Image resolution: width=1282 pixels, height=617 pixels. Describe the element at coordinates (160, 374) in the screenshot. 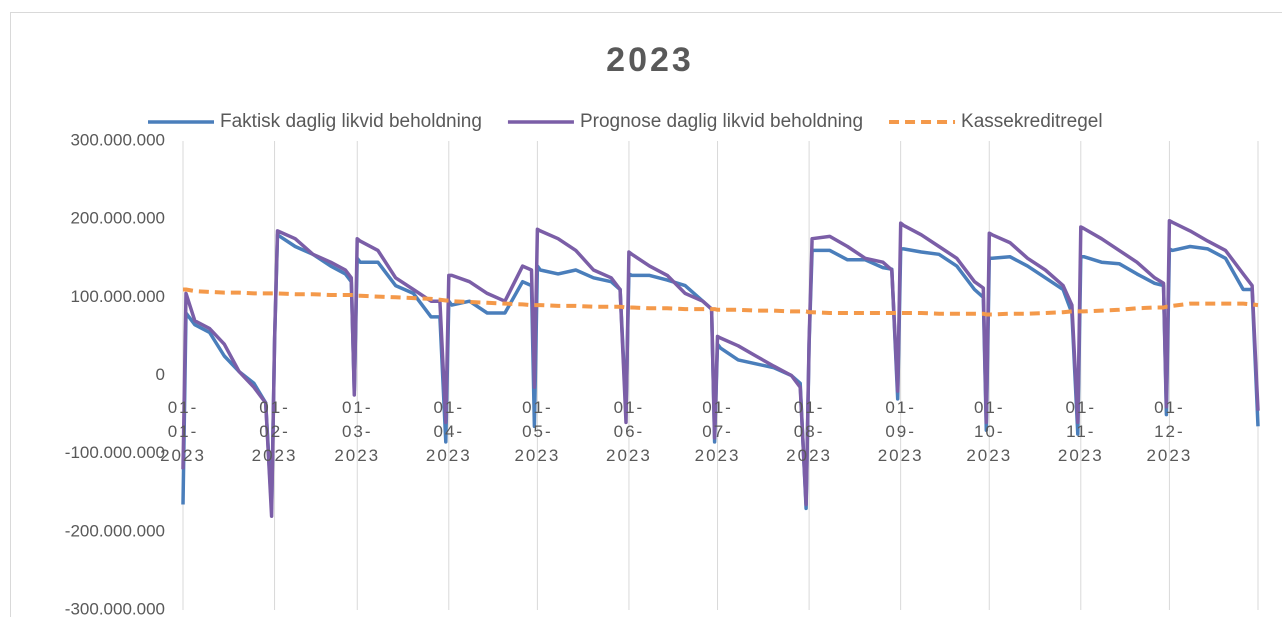

I see `y-tick-label: 0` at that location.